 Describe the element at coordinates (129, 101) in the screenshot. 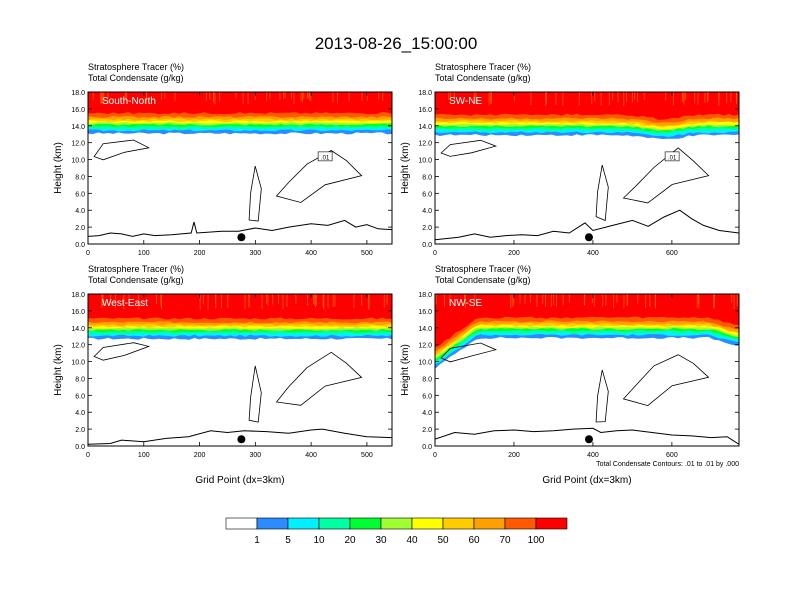

I see `panel-label: South-North` at that location.